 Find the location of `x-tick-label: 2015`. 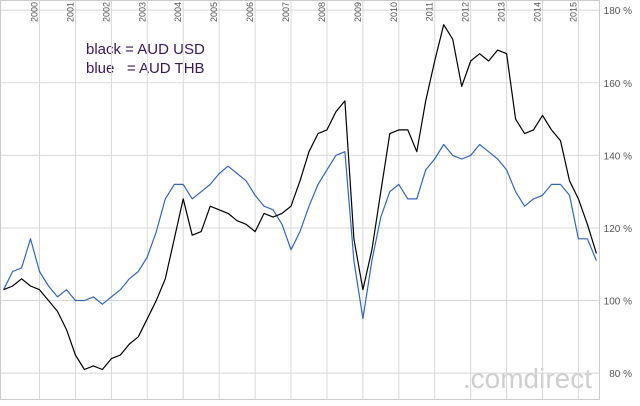

x-tick-label: 2015 is located at coordinates (573, 12).